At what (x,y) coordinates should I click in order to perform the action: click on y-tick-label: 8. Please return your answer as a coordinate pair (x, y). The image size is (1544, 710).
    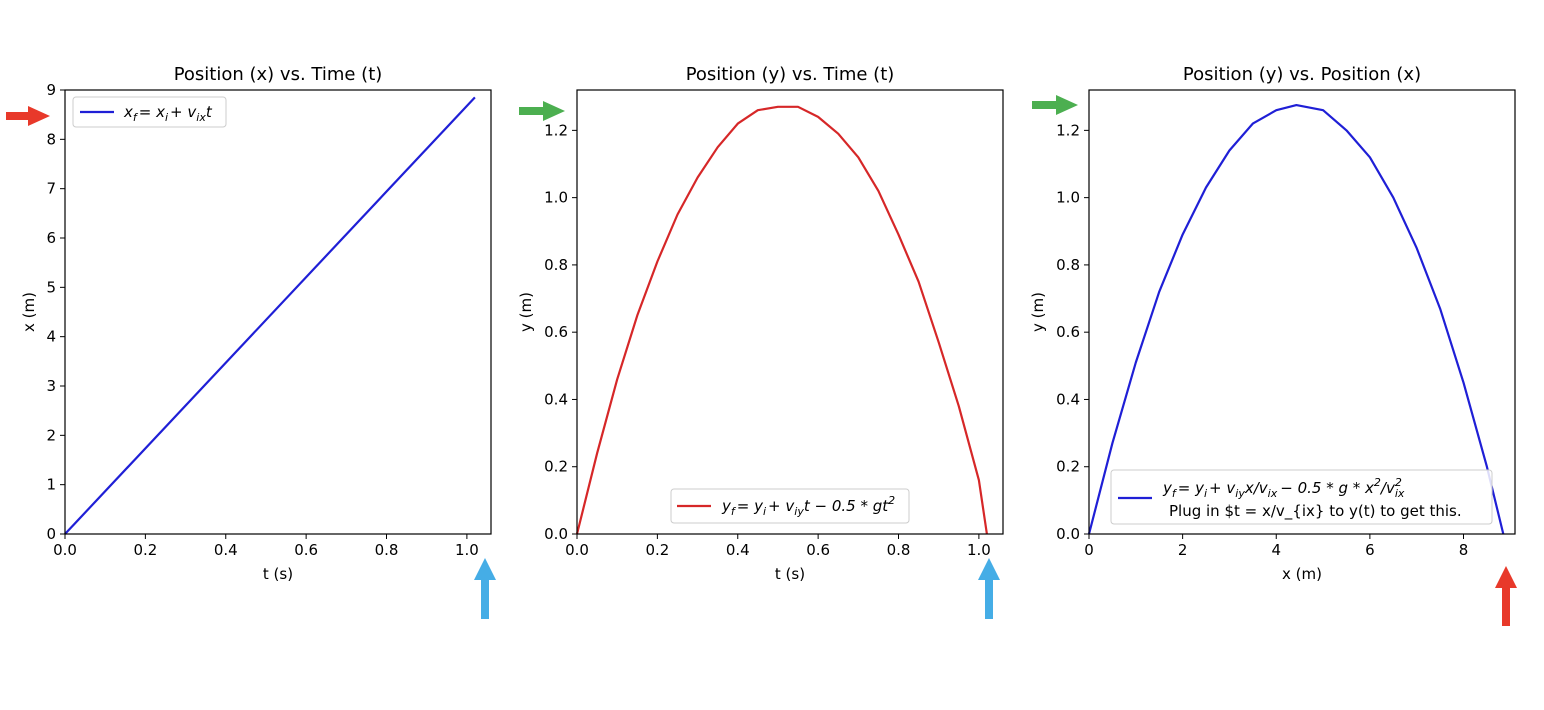
    Looking at the image, I should click on (51, 139).